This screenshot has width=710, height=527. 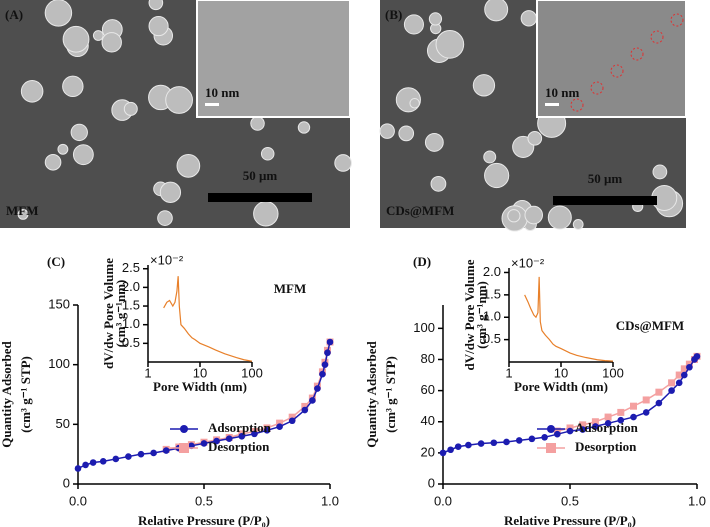 I want to click on legend-label: Adsorption, so click(x=240, y=427).